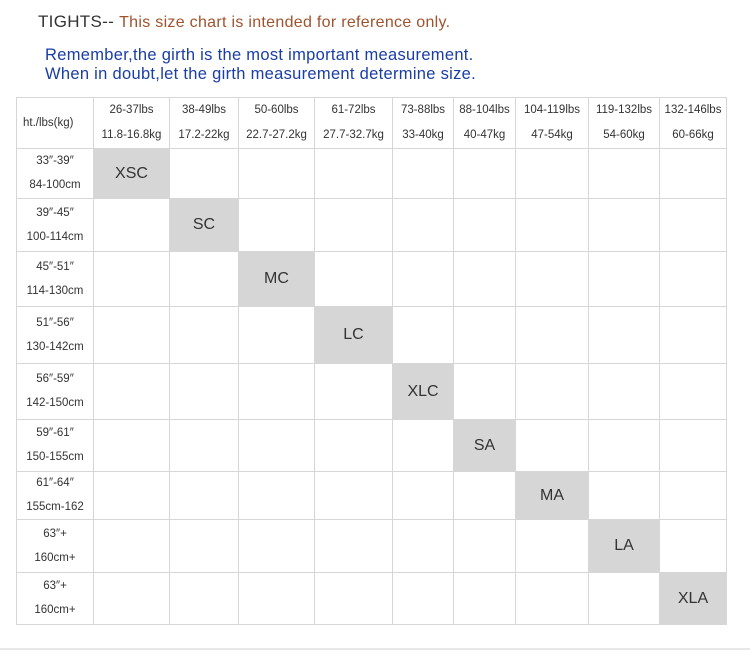 The image size is (750, 652). Describe the element at coordinates (131, 135) in the screenshot. I see `weight-kg-label: 11.8-16.8kg` at that location.